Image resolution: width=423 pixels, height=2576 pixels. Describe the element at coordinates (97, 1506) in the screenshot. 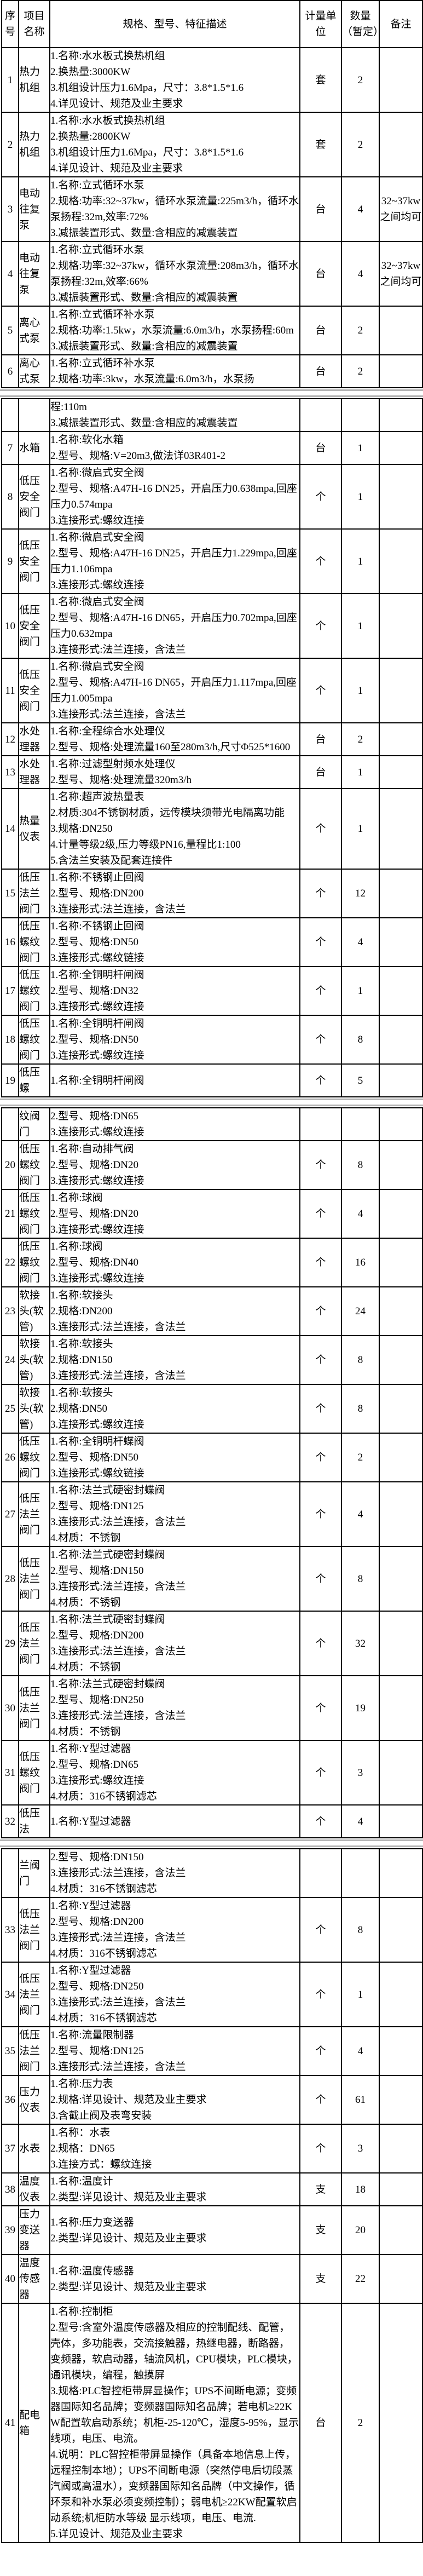

I see `spec-line: 2.型号、规格:DN125` at that location.